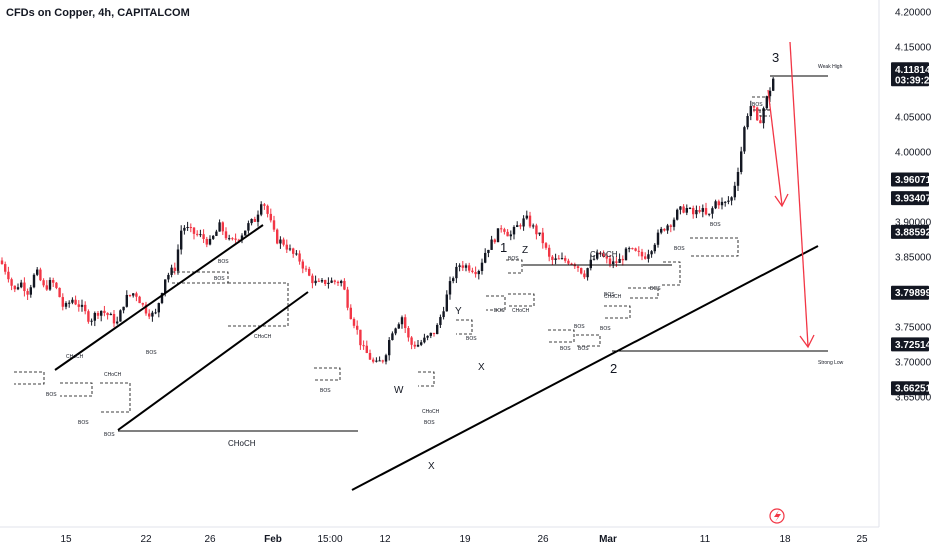  What do you see at coordinates (862, 539) in the screenshot?
I see `time-tick-label: 25` at bounding box center [862, 539].